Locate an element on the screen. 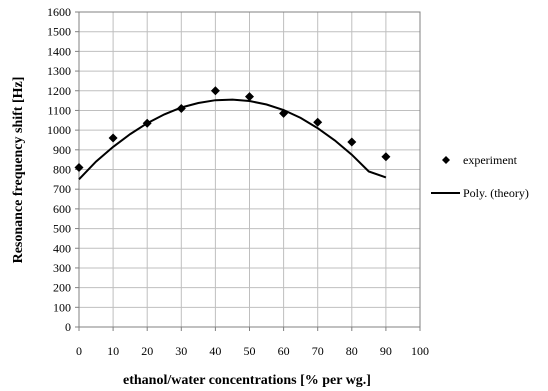 This screenshot has width=548, height=391. y-tick-label: 400 is located at coordinates (62, 248).